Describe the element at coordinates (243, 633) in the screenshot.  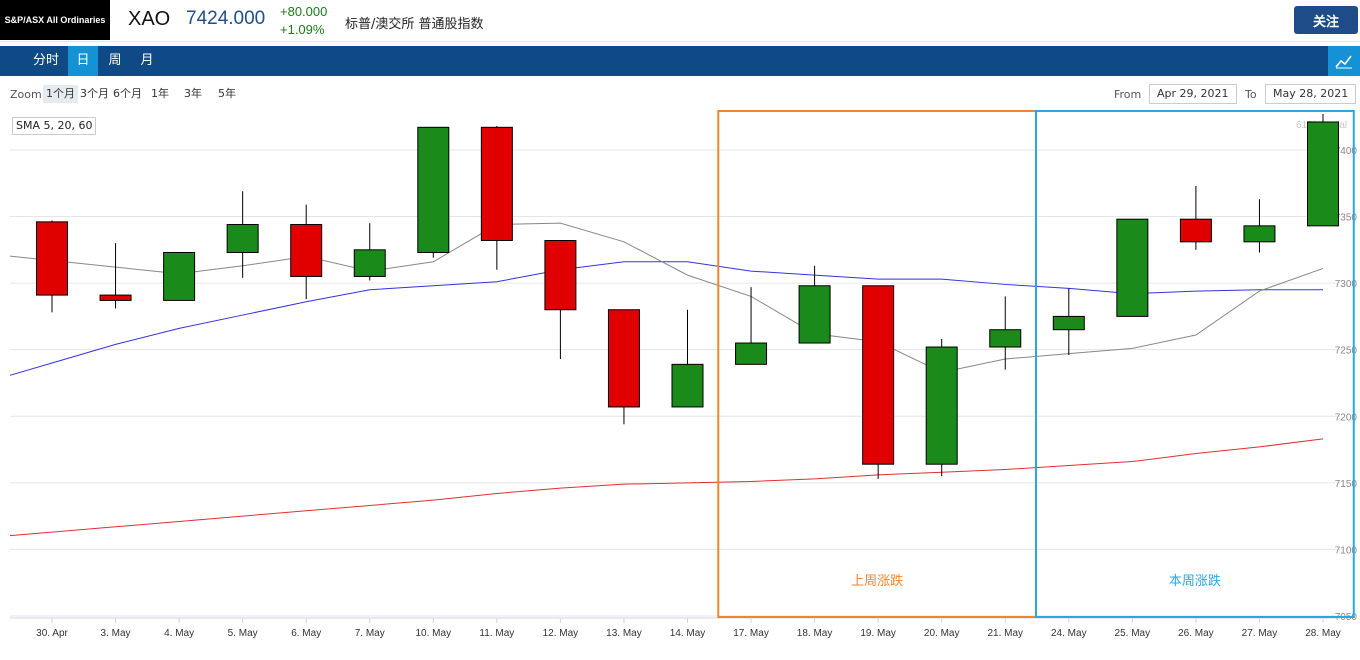
I see `x-tick-label: 5. May` at that location.